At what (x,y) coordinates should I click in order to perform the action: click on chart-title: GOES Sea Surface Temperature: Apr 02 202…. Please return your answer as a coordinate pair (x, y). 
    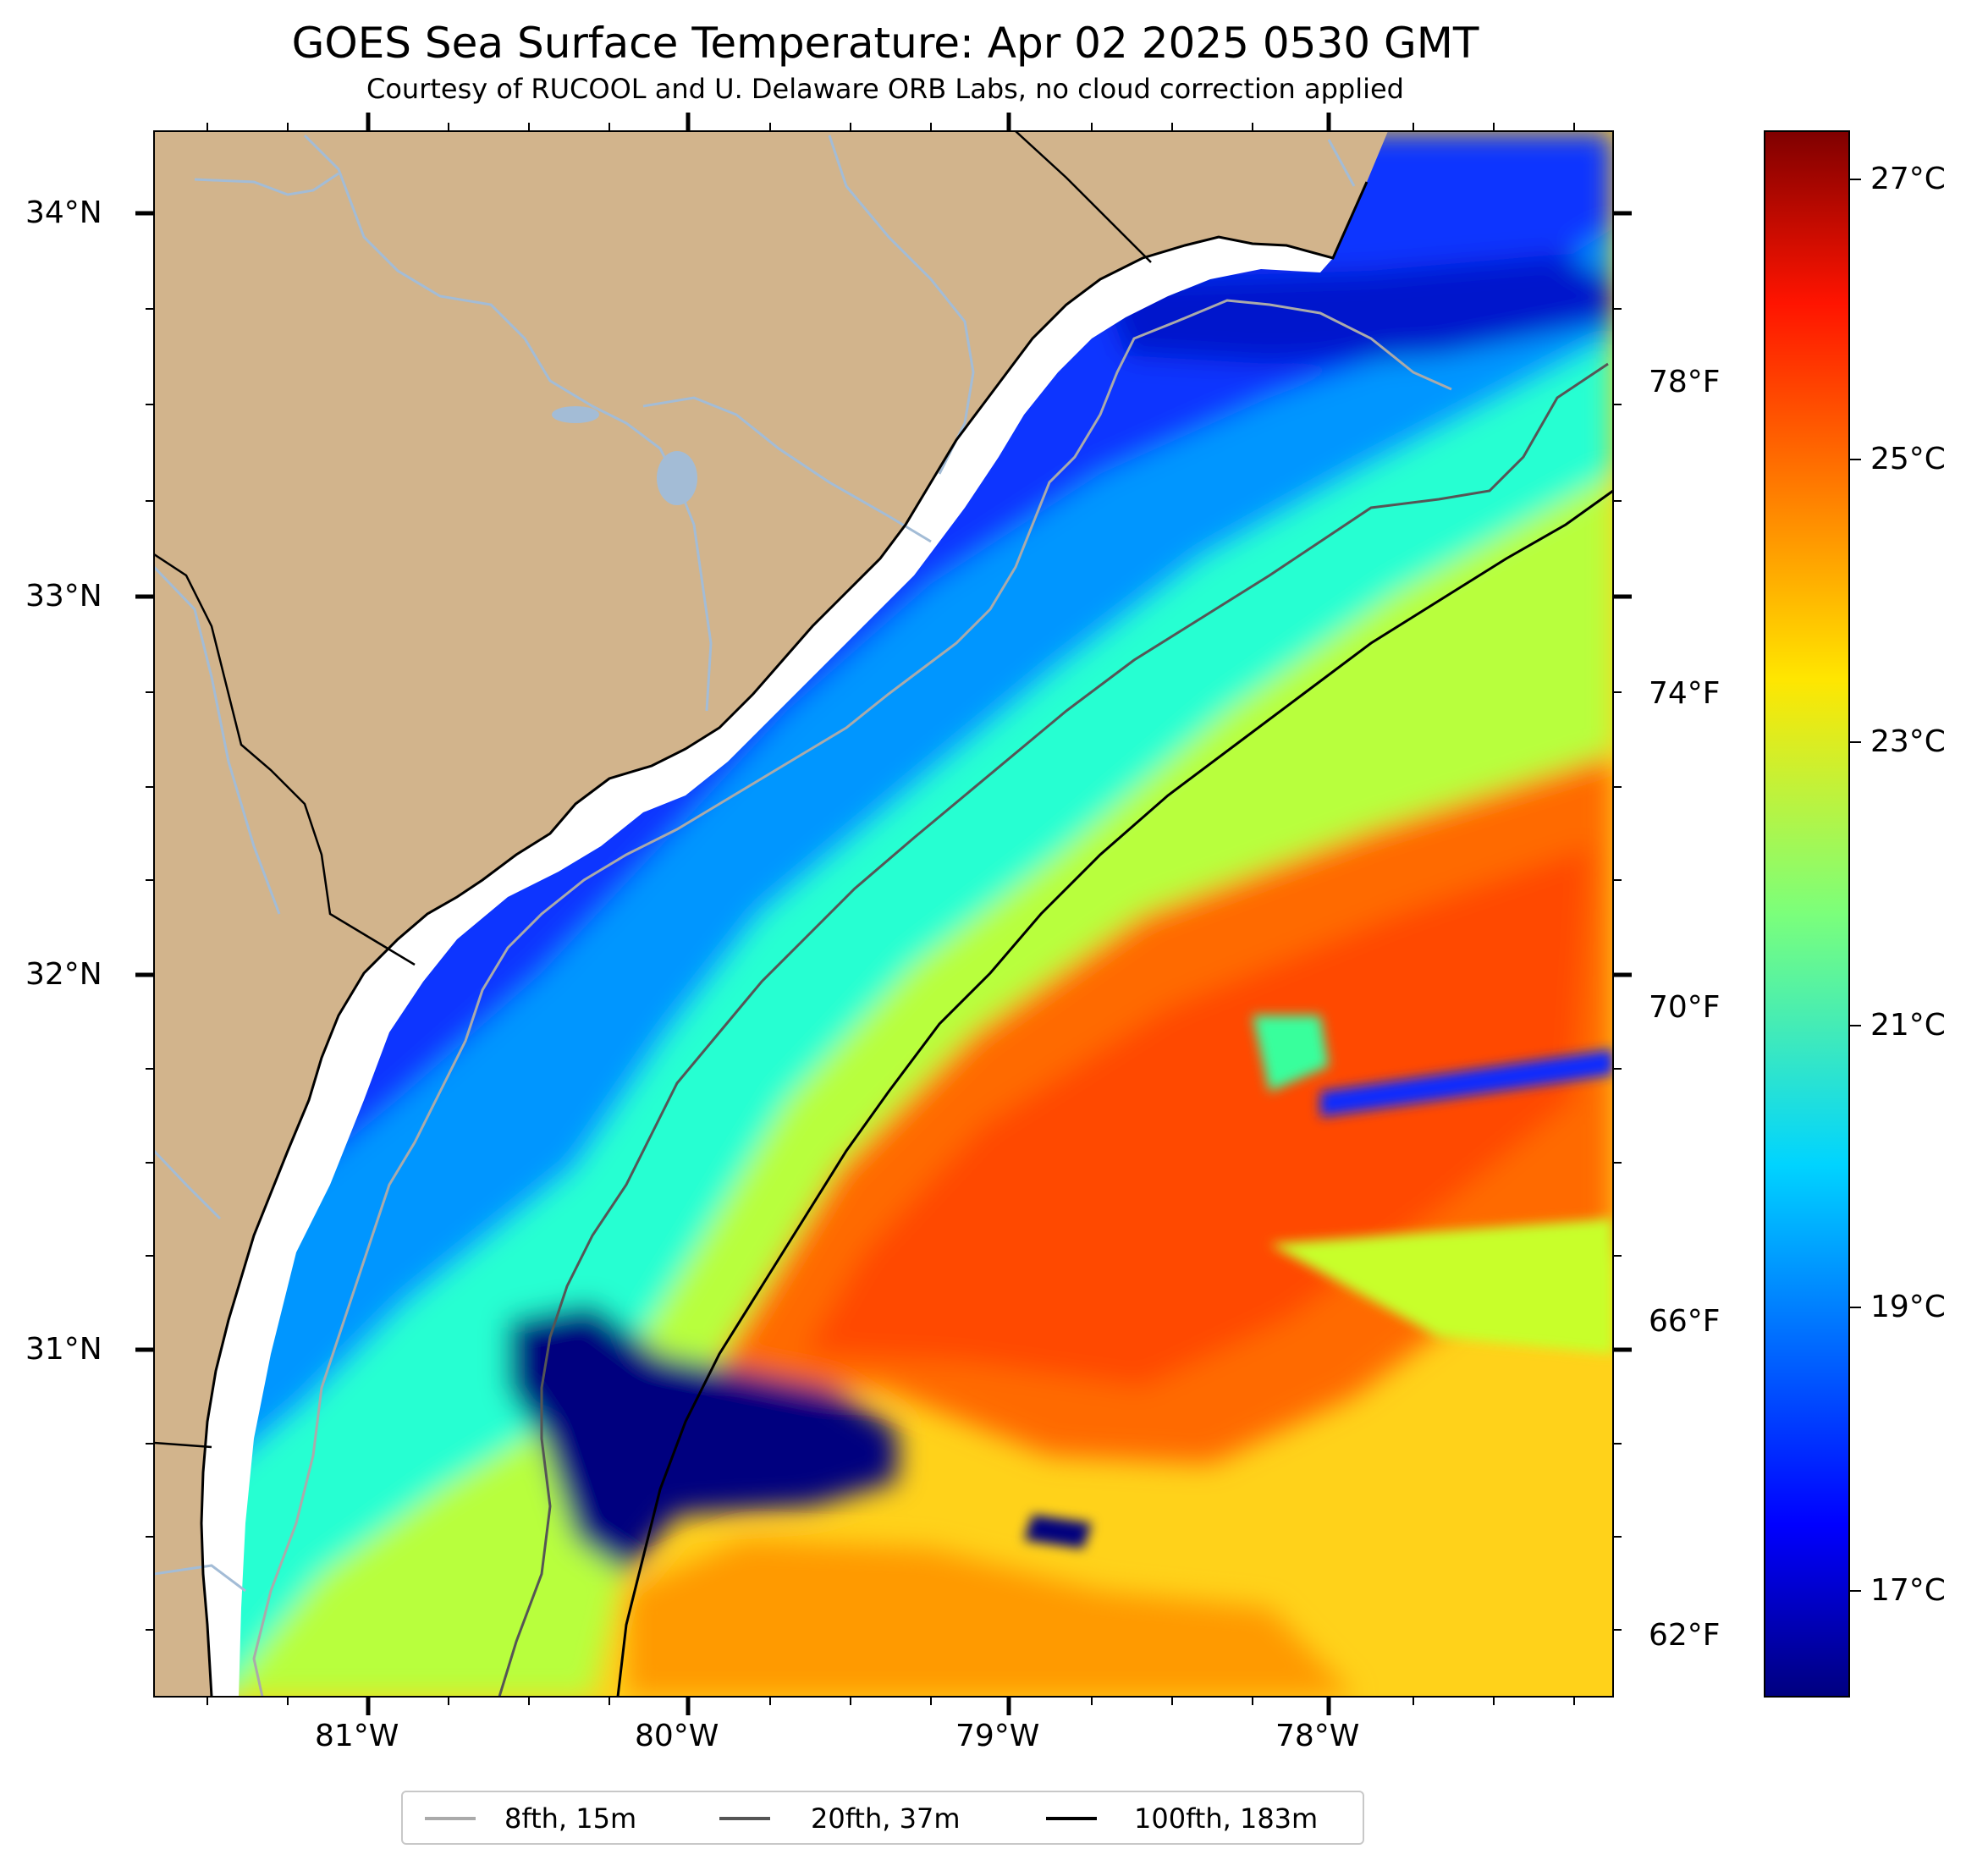
    Looking at the image, I should click on (885, 44).